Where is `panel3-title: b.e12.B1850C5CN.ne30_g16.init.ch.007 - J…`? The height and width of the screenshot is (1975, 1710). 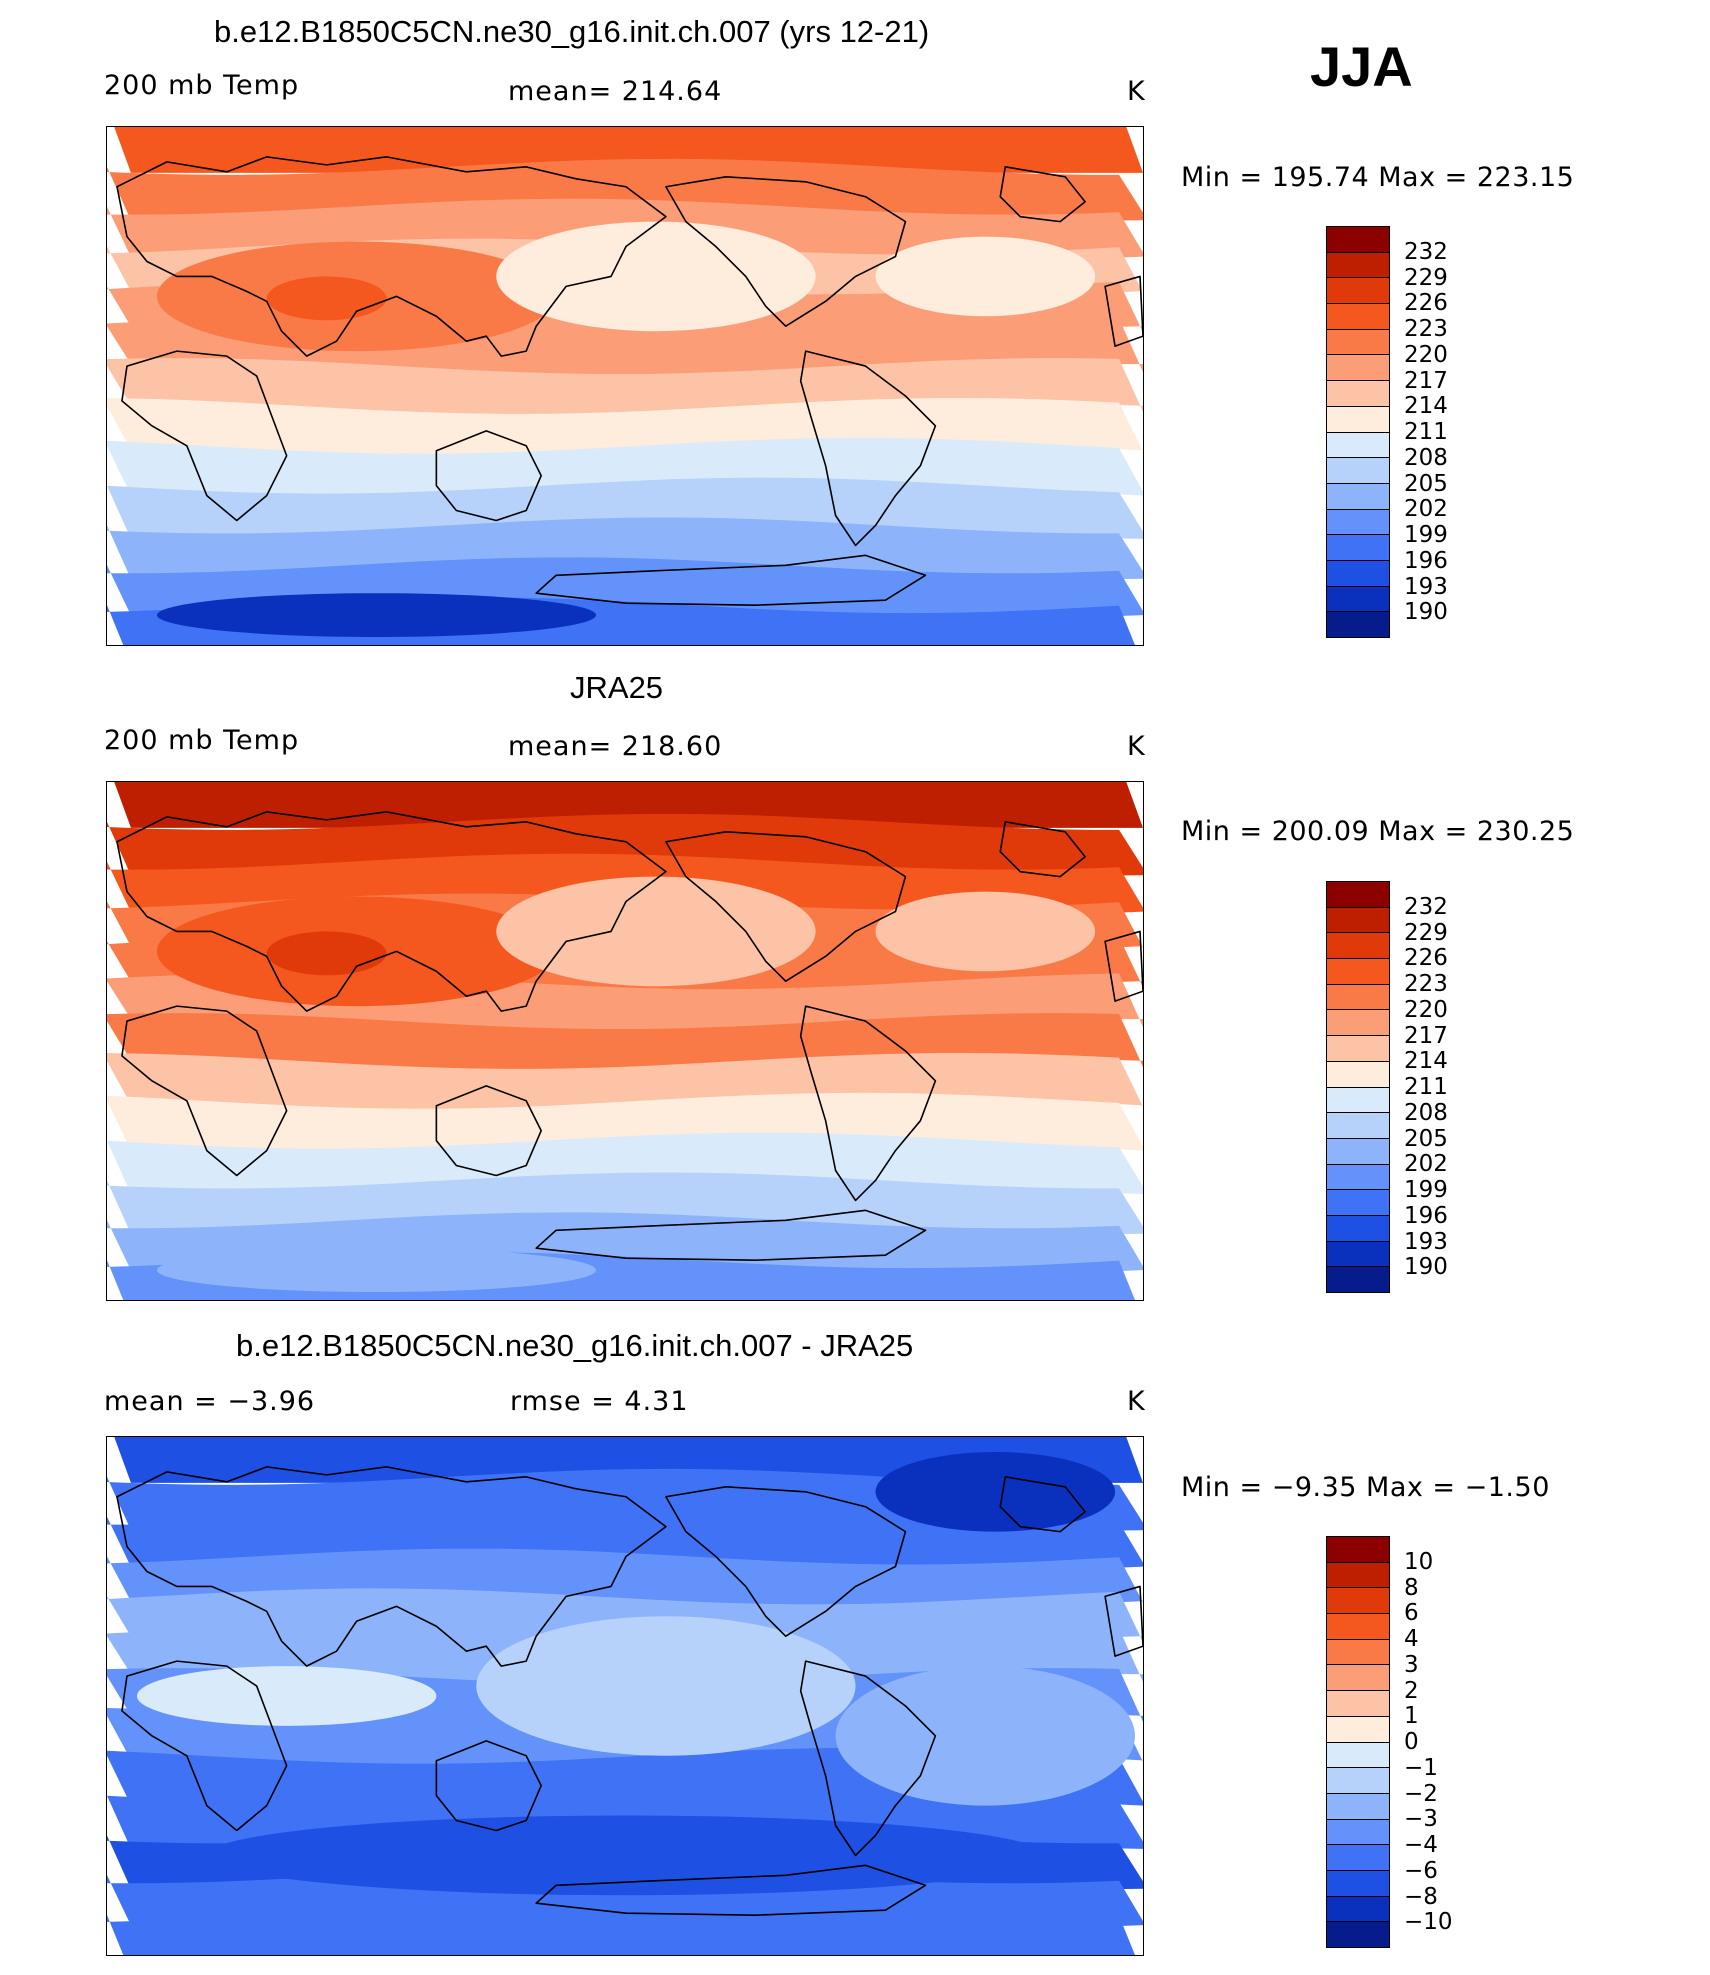
panel3-title: b.e12.B1850C5CN.ne30_g16.init.ch.007 - J… is located at coordinates (575, 1345).